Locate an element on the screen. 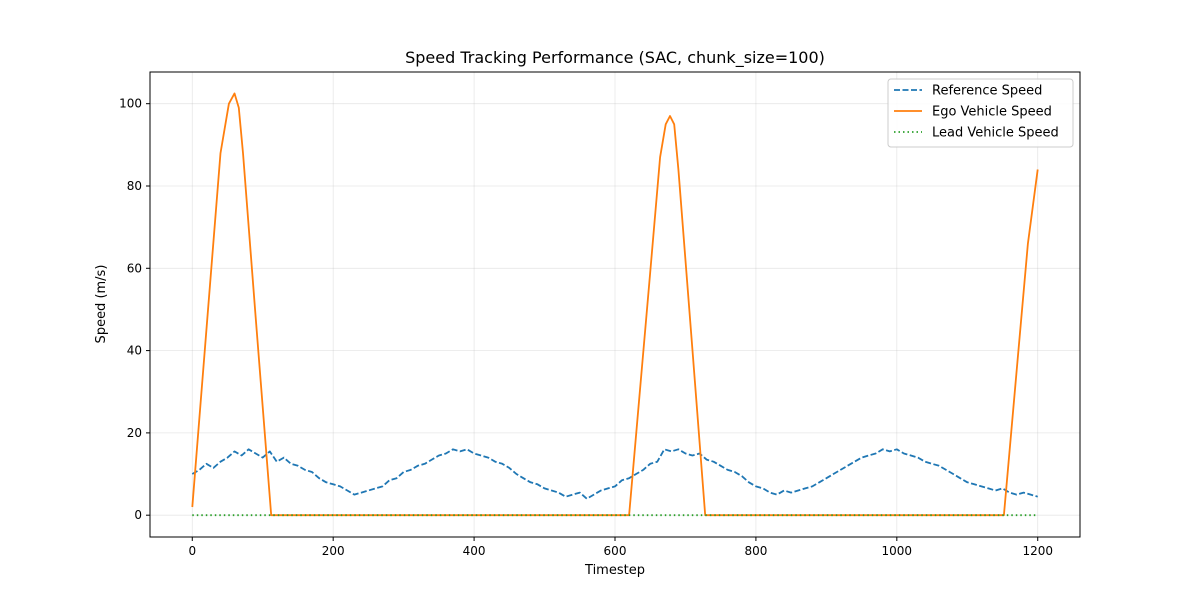 The image size is (1200, 600). x-tick-label: 0 is located at coordinates (192, 551).